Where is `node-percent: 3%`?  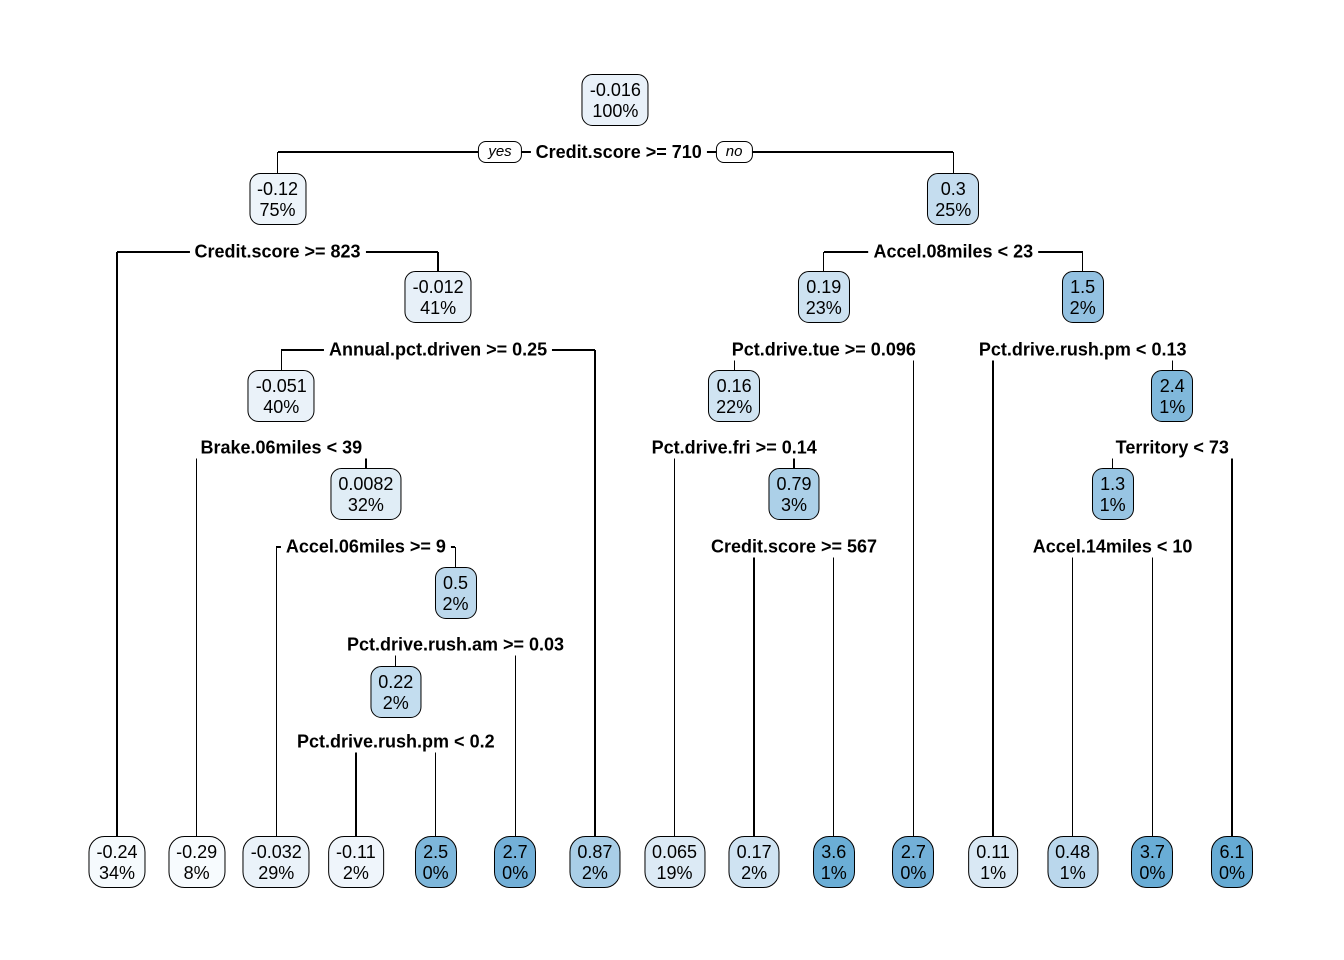 node-percent: 3% is located at coordinates (794, 504).